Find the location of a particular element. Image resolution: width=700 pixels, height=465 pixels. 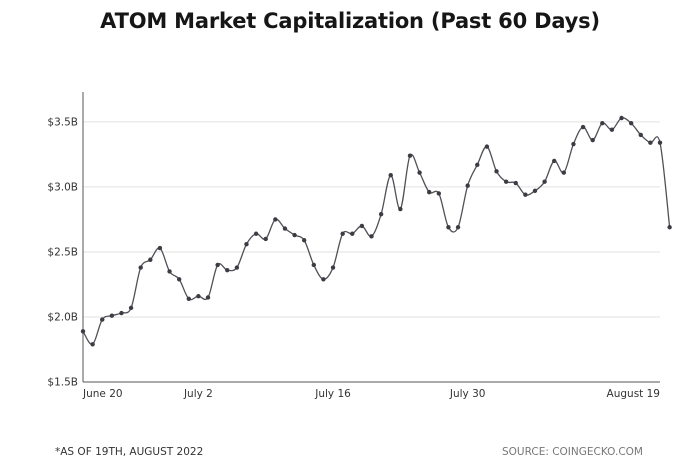

y-tick-labels: $1.5B $2.0B $2.5B $3.0B $3.5B is located at coordinates (62, 252).